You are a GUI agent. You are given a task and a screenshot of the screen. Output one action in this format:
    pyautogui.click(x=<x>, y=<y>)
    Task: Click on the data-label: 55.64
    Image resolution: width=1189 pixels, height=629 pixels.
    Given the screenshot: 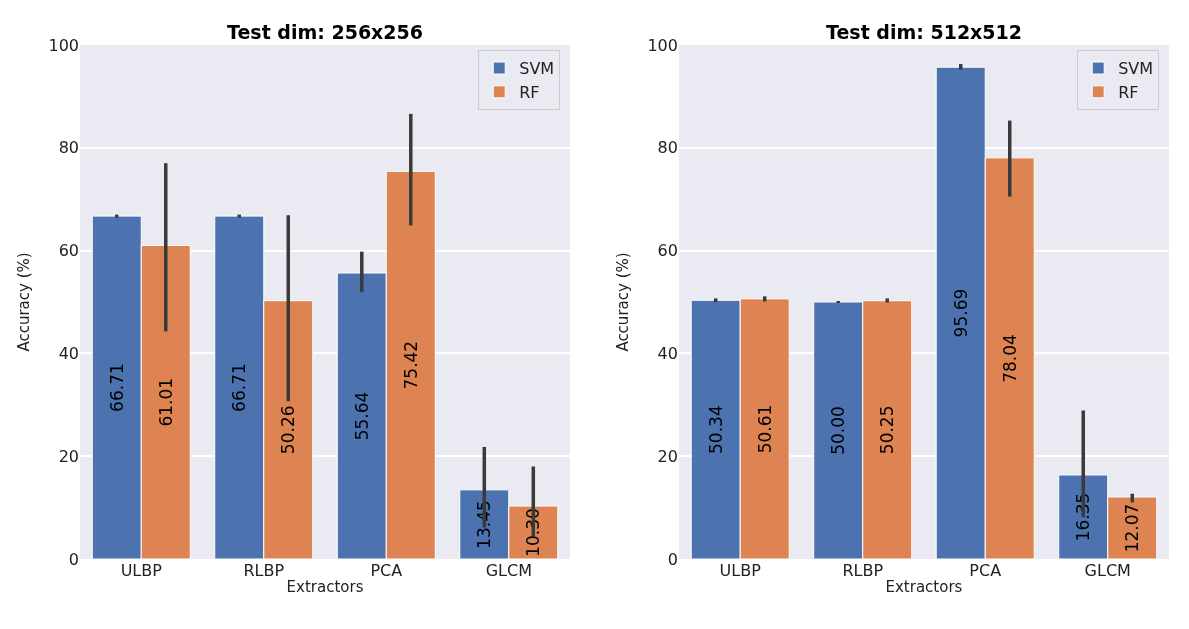 What is the action you would take?
    pyautogui.click(x=361, y=416)
    